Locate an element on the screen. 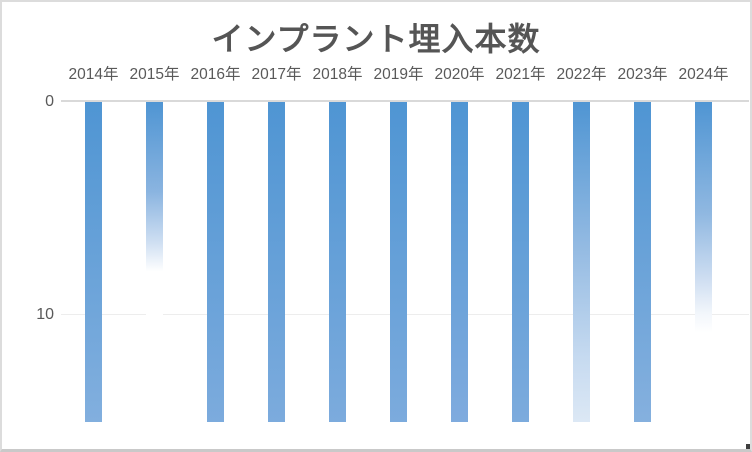  bar-2020 is located at coordinates (459, 262).